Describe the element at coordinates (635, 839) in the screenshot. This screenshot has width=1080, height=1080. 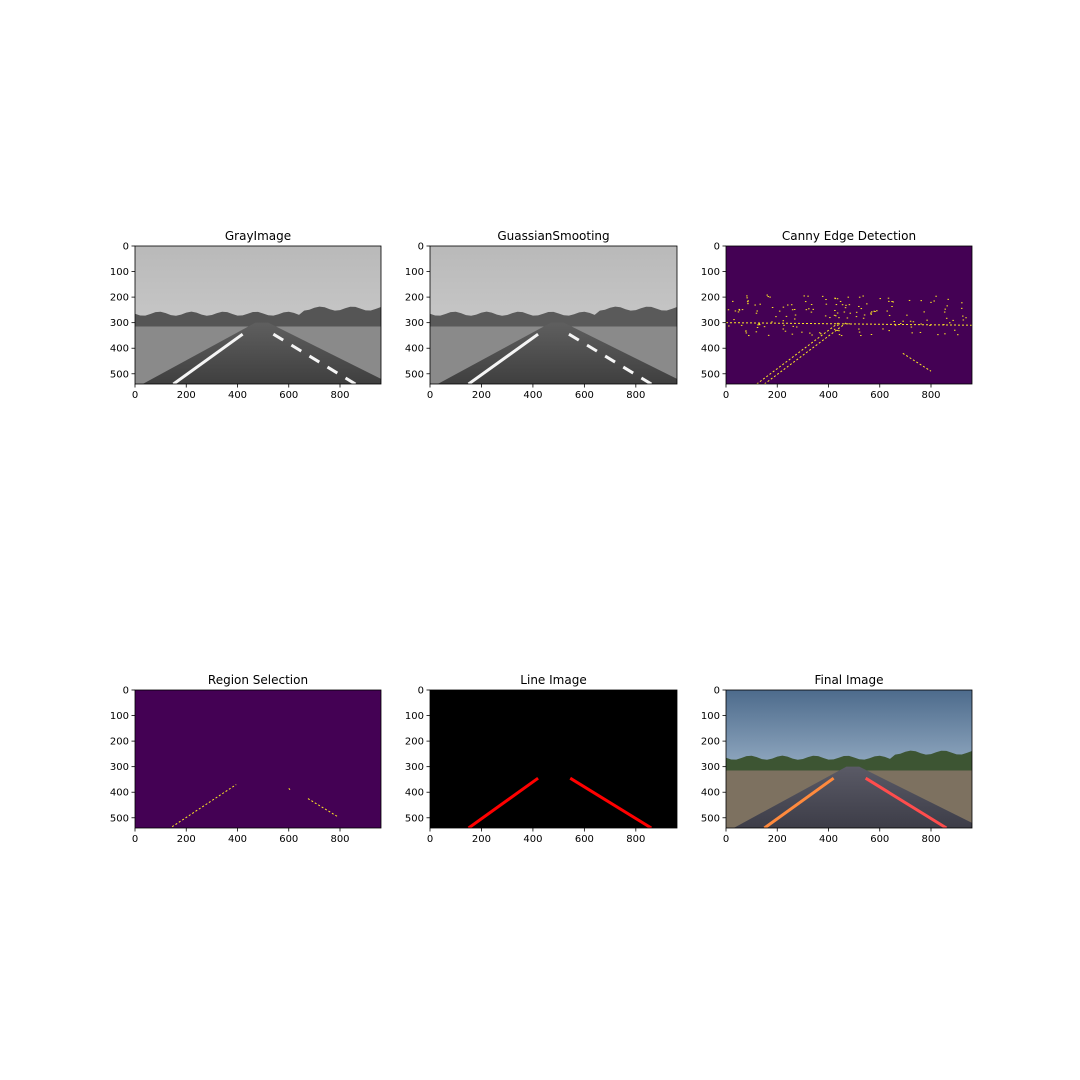
I see `x-tick-label: 800` at that location.